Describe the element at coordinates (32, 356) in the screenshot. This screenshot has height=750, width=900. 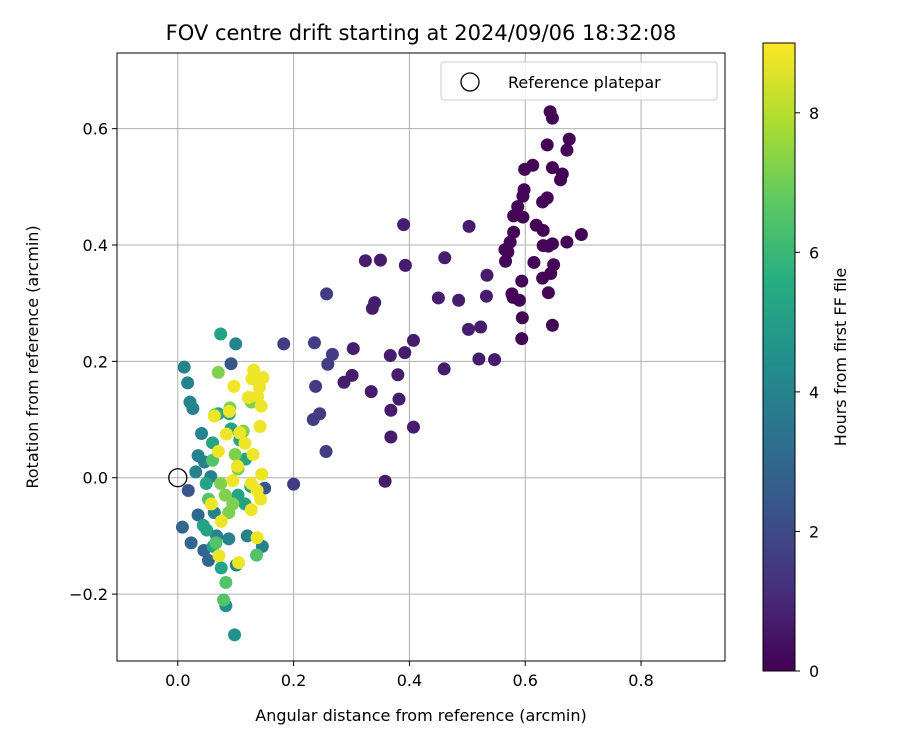
I see `y-axis-label: Rotation from reference (arcmin)` at that location.